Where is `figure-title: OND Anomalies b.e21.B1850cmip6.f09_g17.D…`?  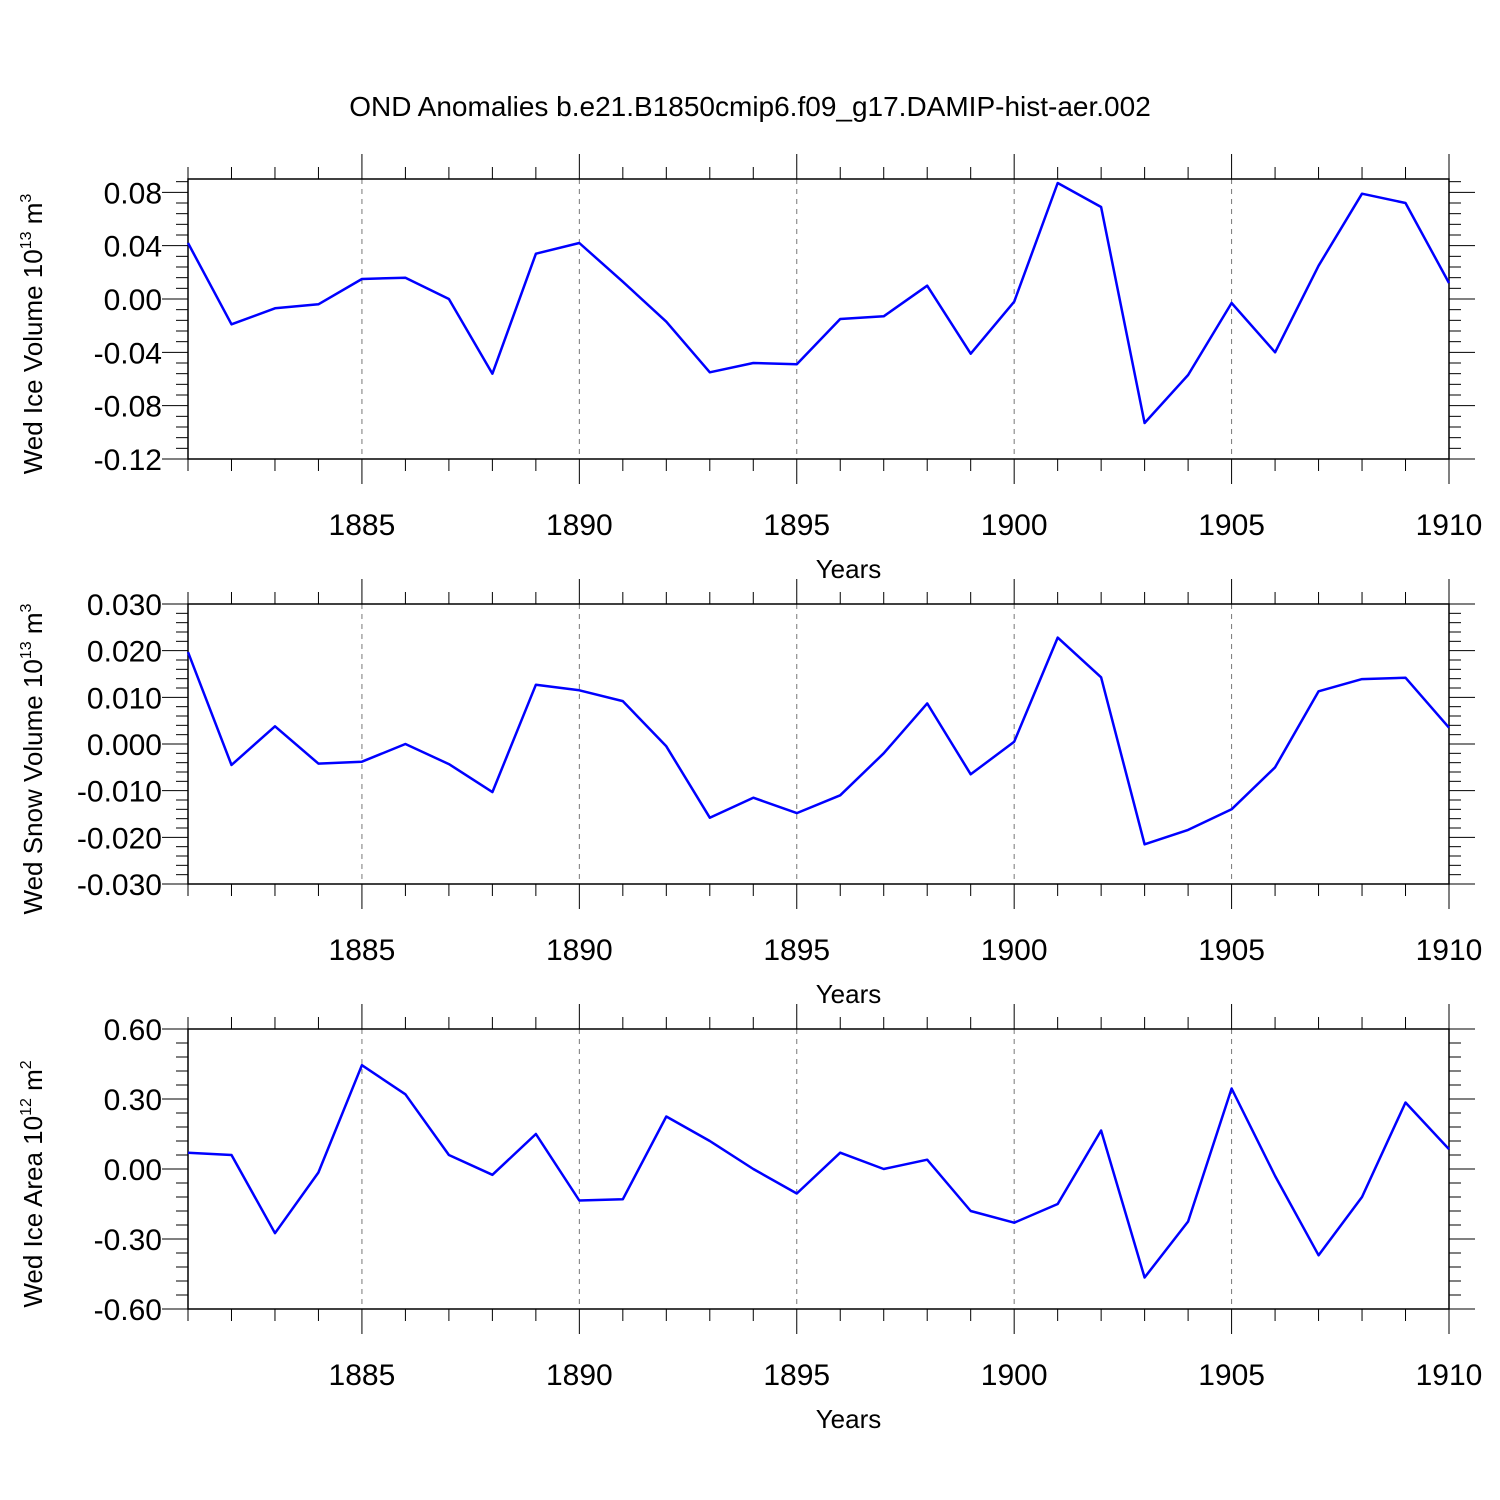
figure-title: OND Anomalies b.e21.B1850cmip6.f09_g17.D… is located at coordinates (750, 106).